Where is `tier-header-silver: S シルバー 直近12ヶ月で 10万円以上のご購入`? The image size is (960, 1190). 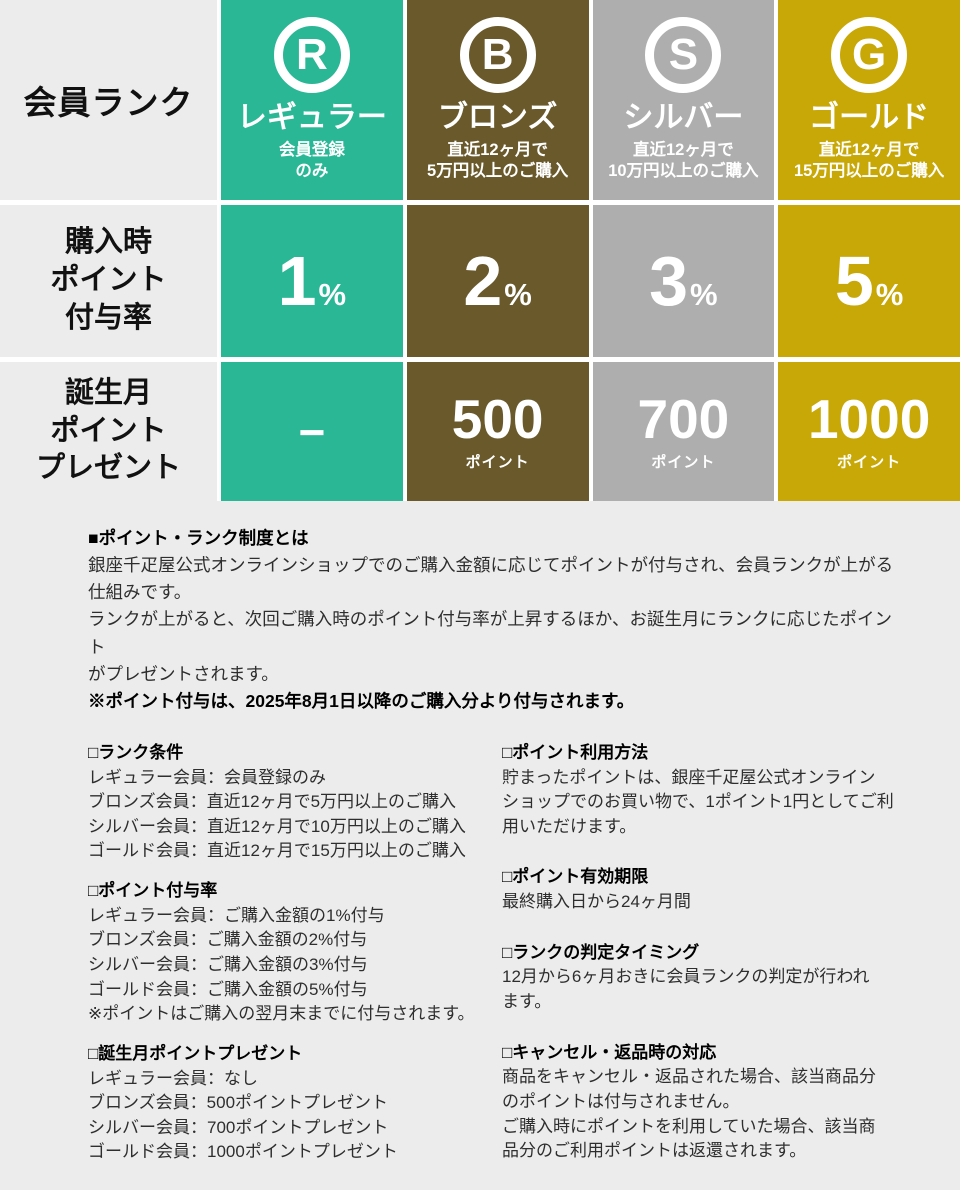
tier-header-silver: S シルバー 直近12ヶ月で 10万円以上のご購入 is located at coordinates (683, 100).